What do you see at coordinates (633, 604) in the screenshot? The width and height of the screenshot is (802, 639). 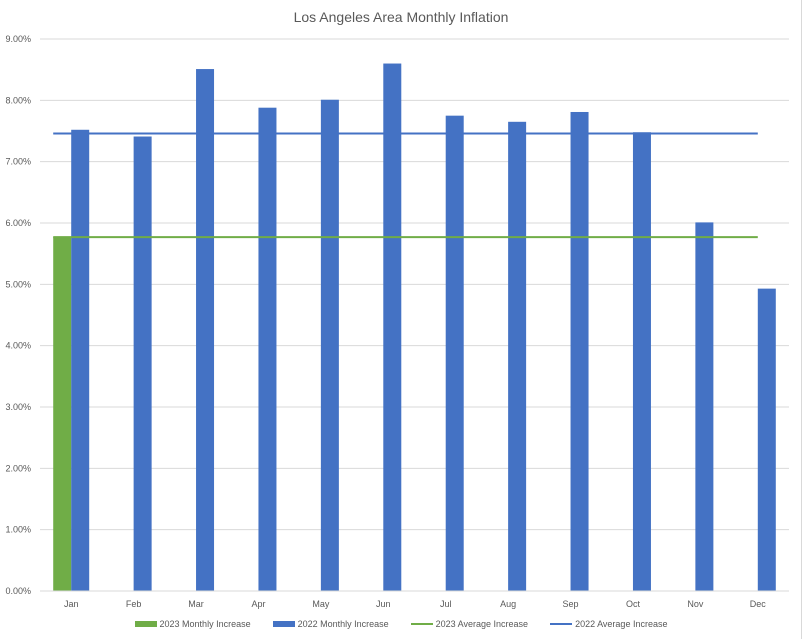 I see `x-tick-label: Oct` at bounding box center [633, 604].